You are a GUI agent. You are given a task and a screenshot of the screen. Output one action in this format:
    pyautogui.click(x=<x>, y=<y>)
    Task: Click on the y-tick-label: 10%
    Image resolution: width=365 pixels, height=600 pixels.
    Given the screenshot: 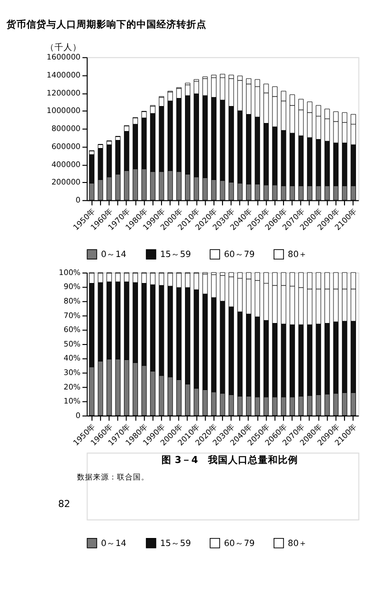 What is the action you would take?
    pyautogui.click(x=72, y=401)
    